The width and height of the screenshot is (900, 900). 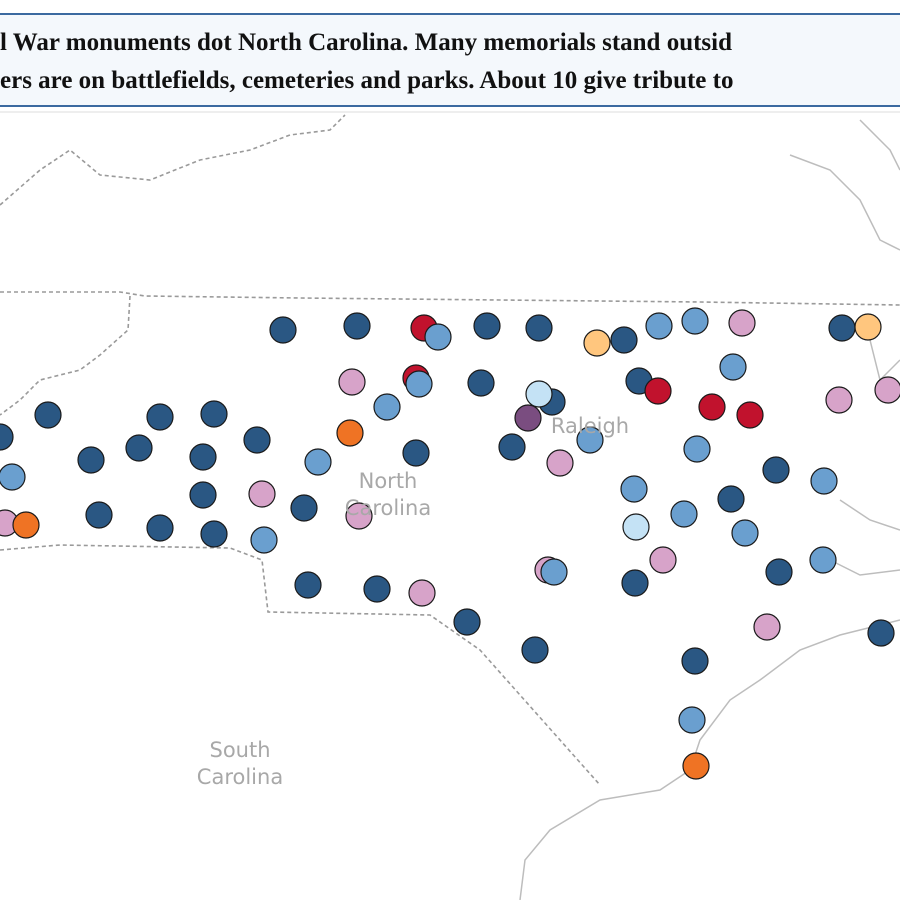 I want to click on city-label: Raleigh, so click(x=590, y=426).